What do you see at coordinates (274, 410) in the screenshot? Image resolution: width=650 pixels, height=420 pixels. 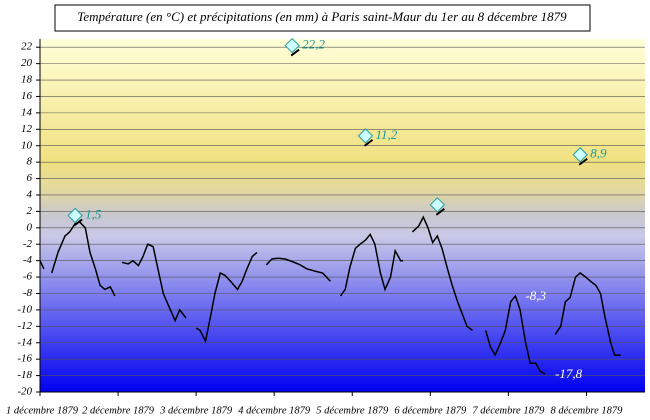 I see `x-tick-label: 4 décembre 1879` at bounding box center [274, 410].